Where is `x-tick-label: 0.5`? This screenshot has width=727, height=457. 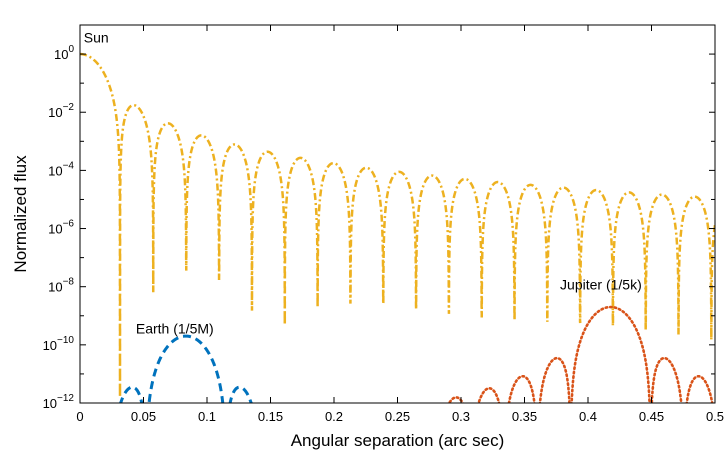 x-tick-label: 0.5 is located at coordinates (715, 416).